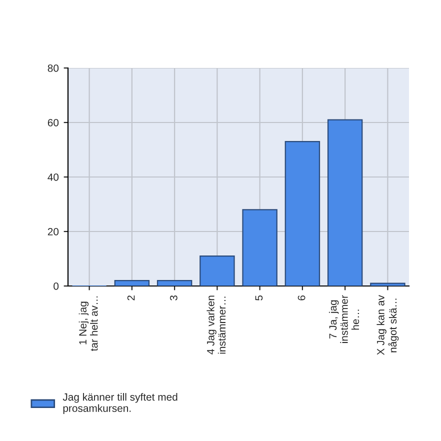 The height and width of the screenshot is (441, 441). Describe the element at coordinates (259, 297) in the screenshot. I see `x-tick-label: 5` at that location.